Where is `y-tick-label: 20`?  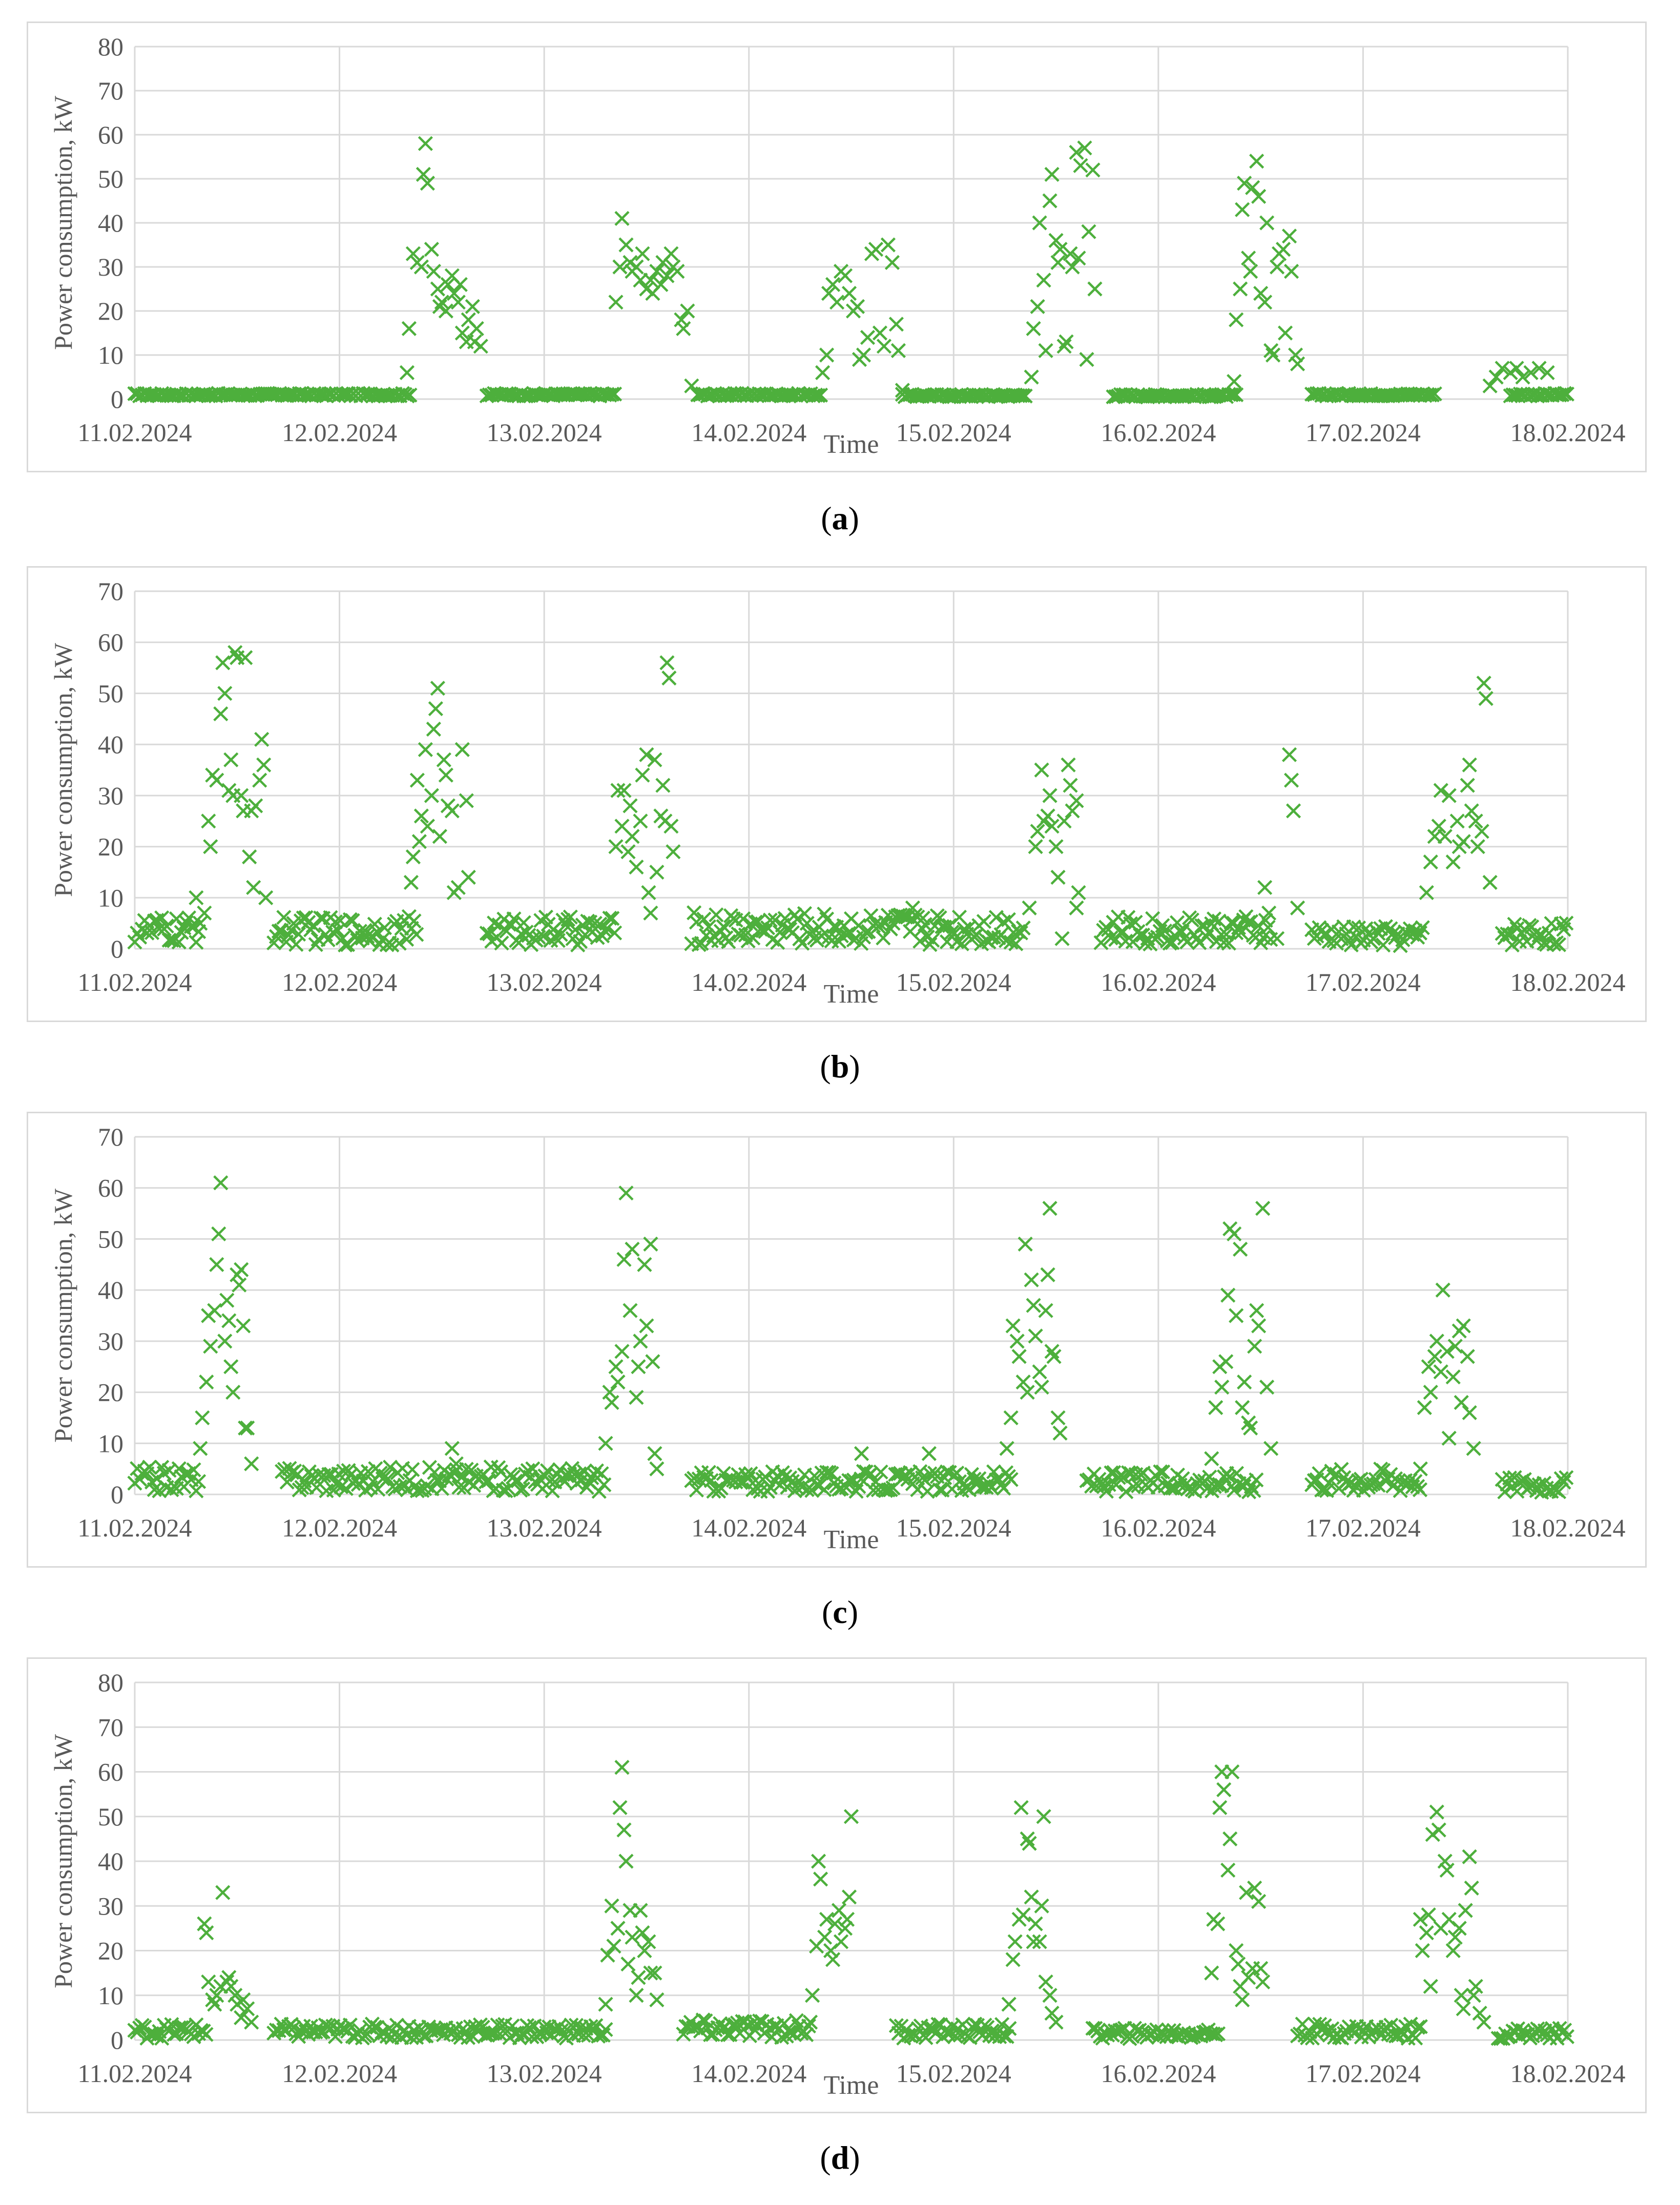 y-tick-label: 20 is located at coordinates (110, 847).